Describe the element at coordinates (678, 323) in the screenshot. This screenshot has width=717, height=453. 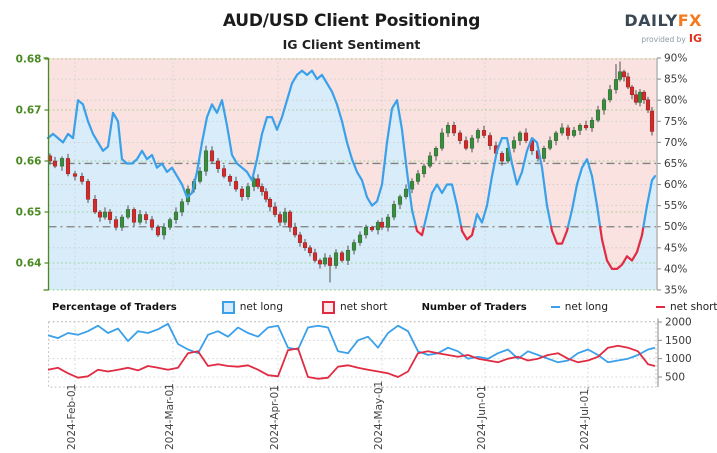
I see `svg-text: 2000` at that location.